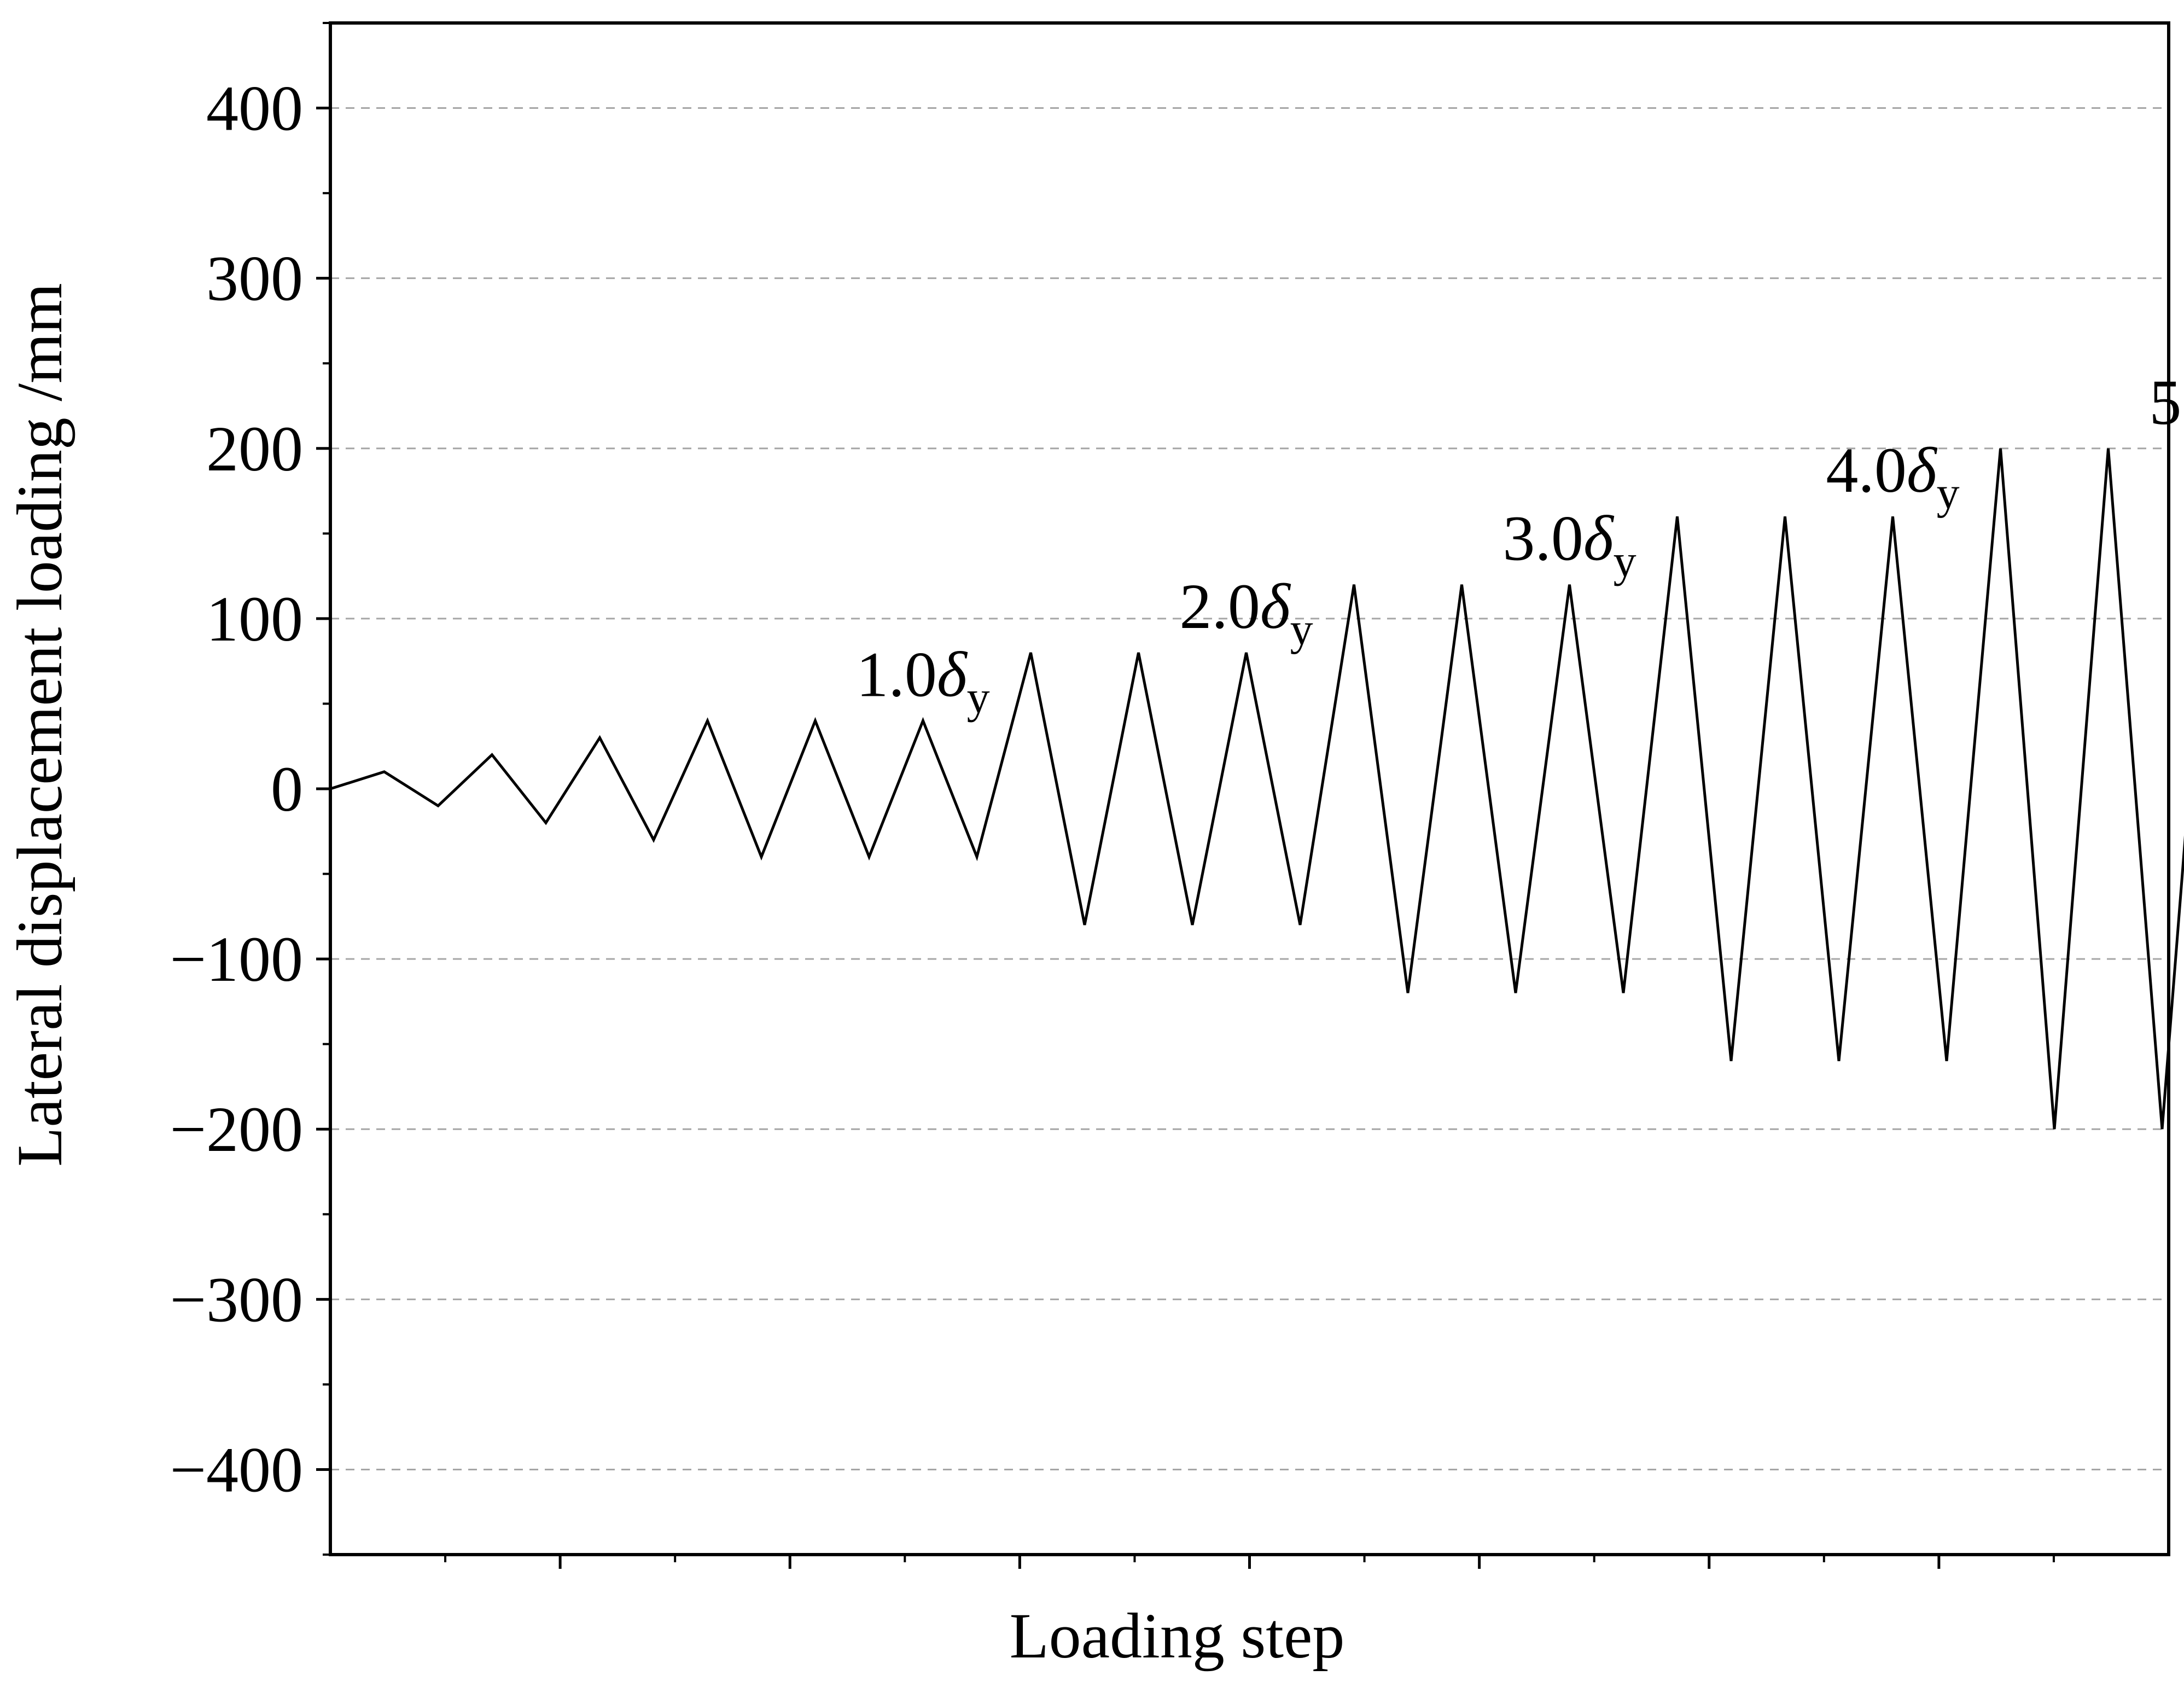 This screenshot has height=1693, width=2184. What do you see at coordinates (1866, 470) in the screenshot?
I see `level-number: 4.0` at bounding box center [1866, 470].